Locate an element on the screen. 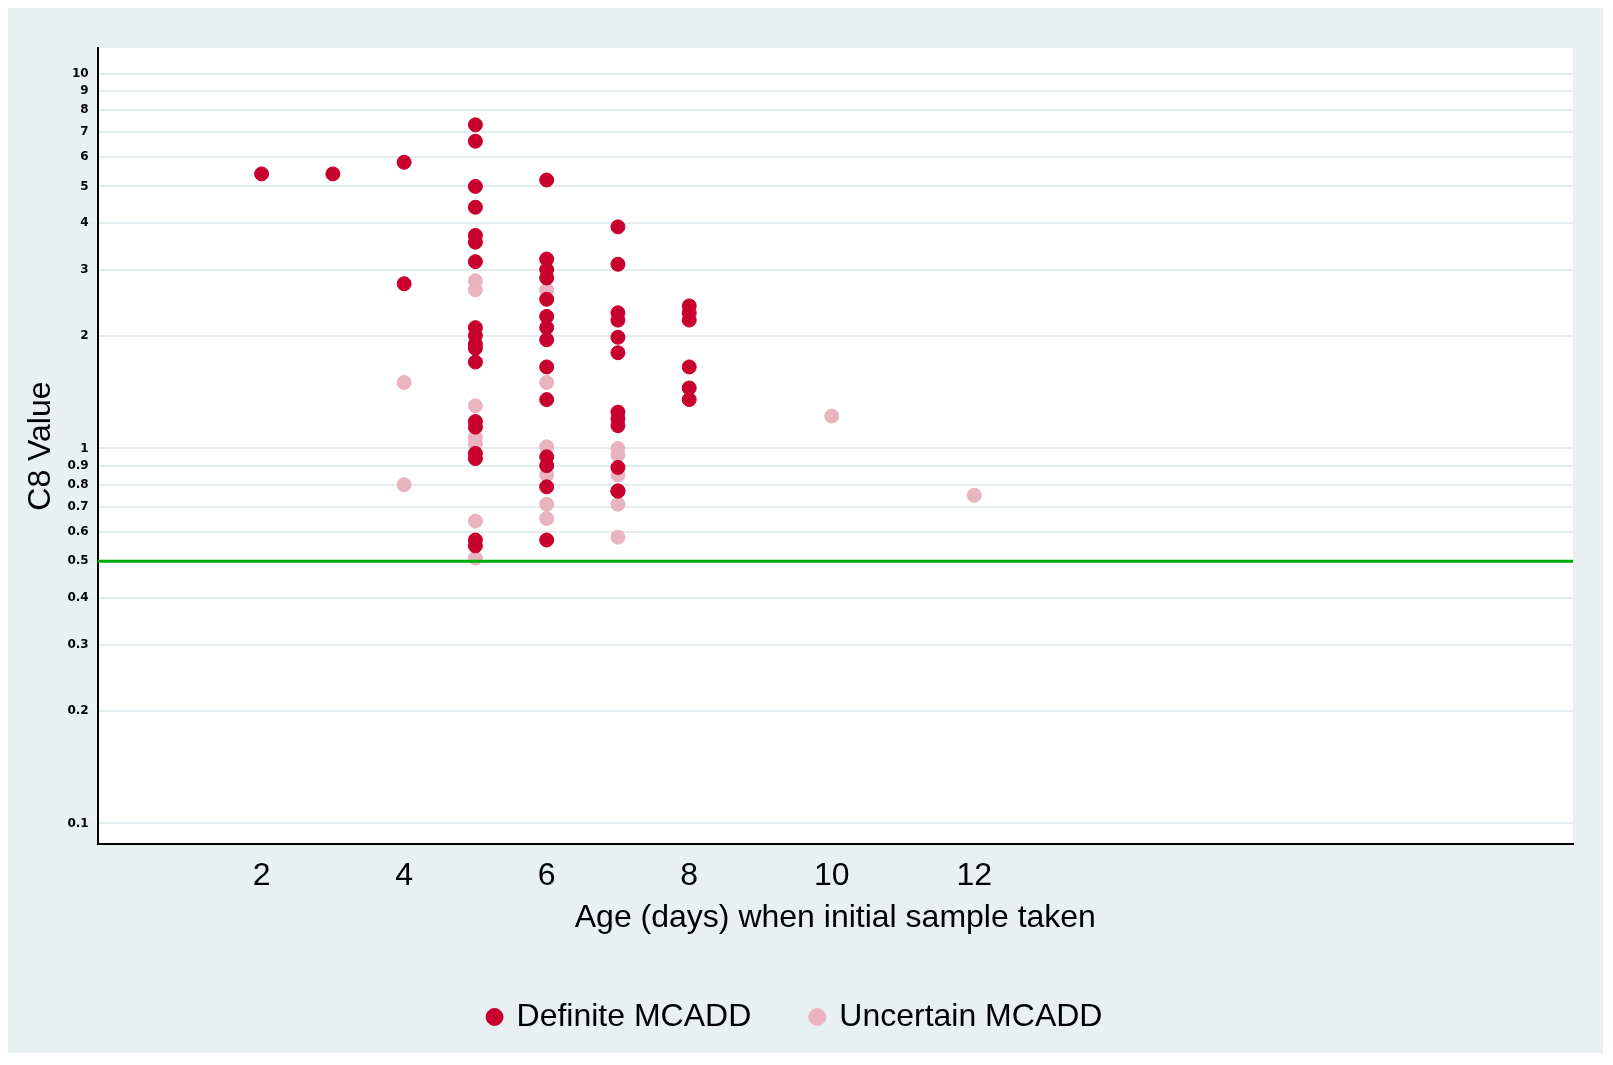 The width and height of the screenshot is (1613, 1065). y-tick-label: 9 is located at coordinates (84, 89).